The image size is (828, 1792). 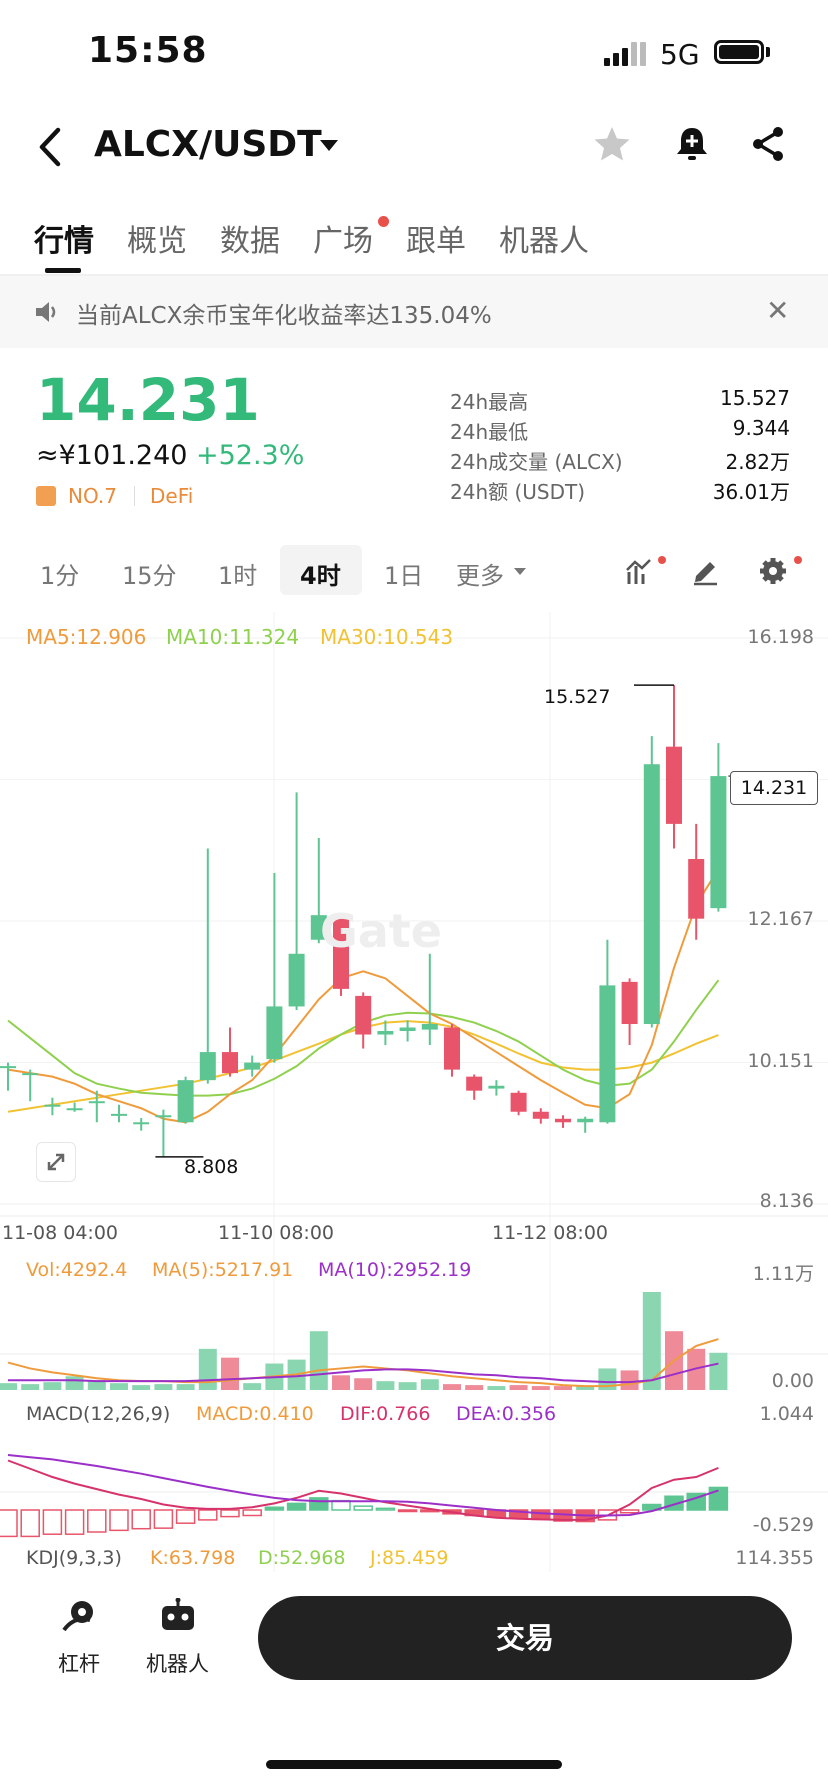 What do you see at coordinates (98, 1414) in the screenshot?
I see `macd-legend: MACD(12,26,9)` at bounding box center [98, 1414].